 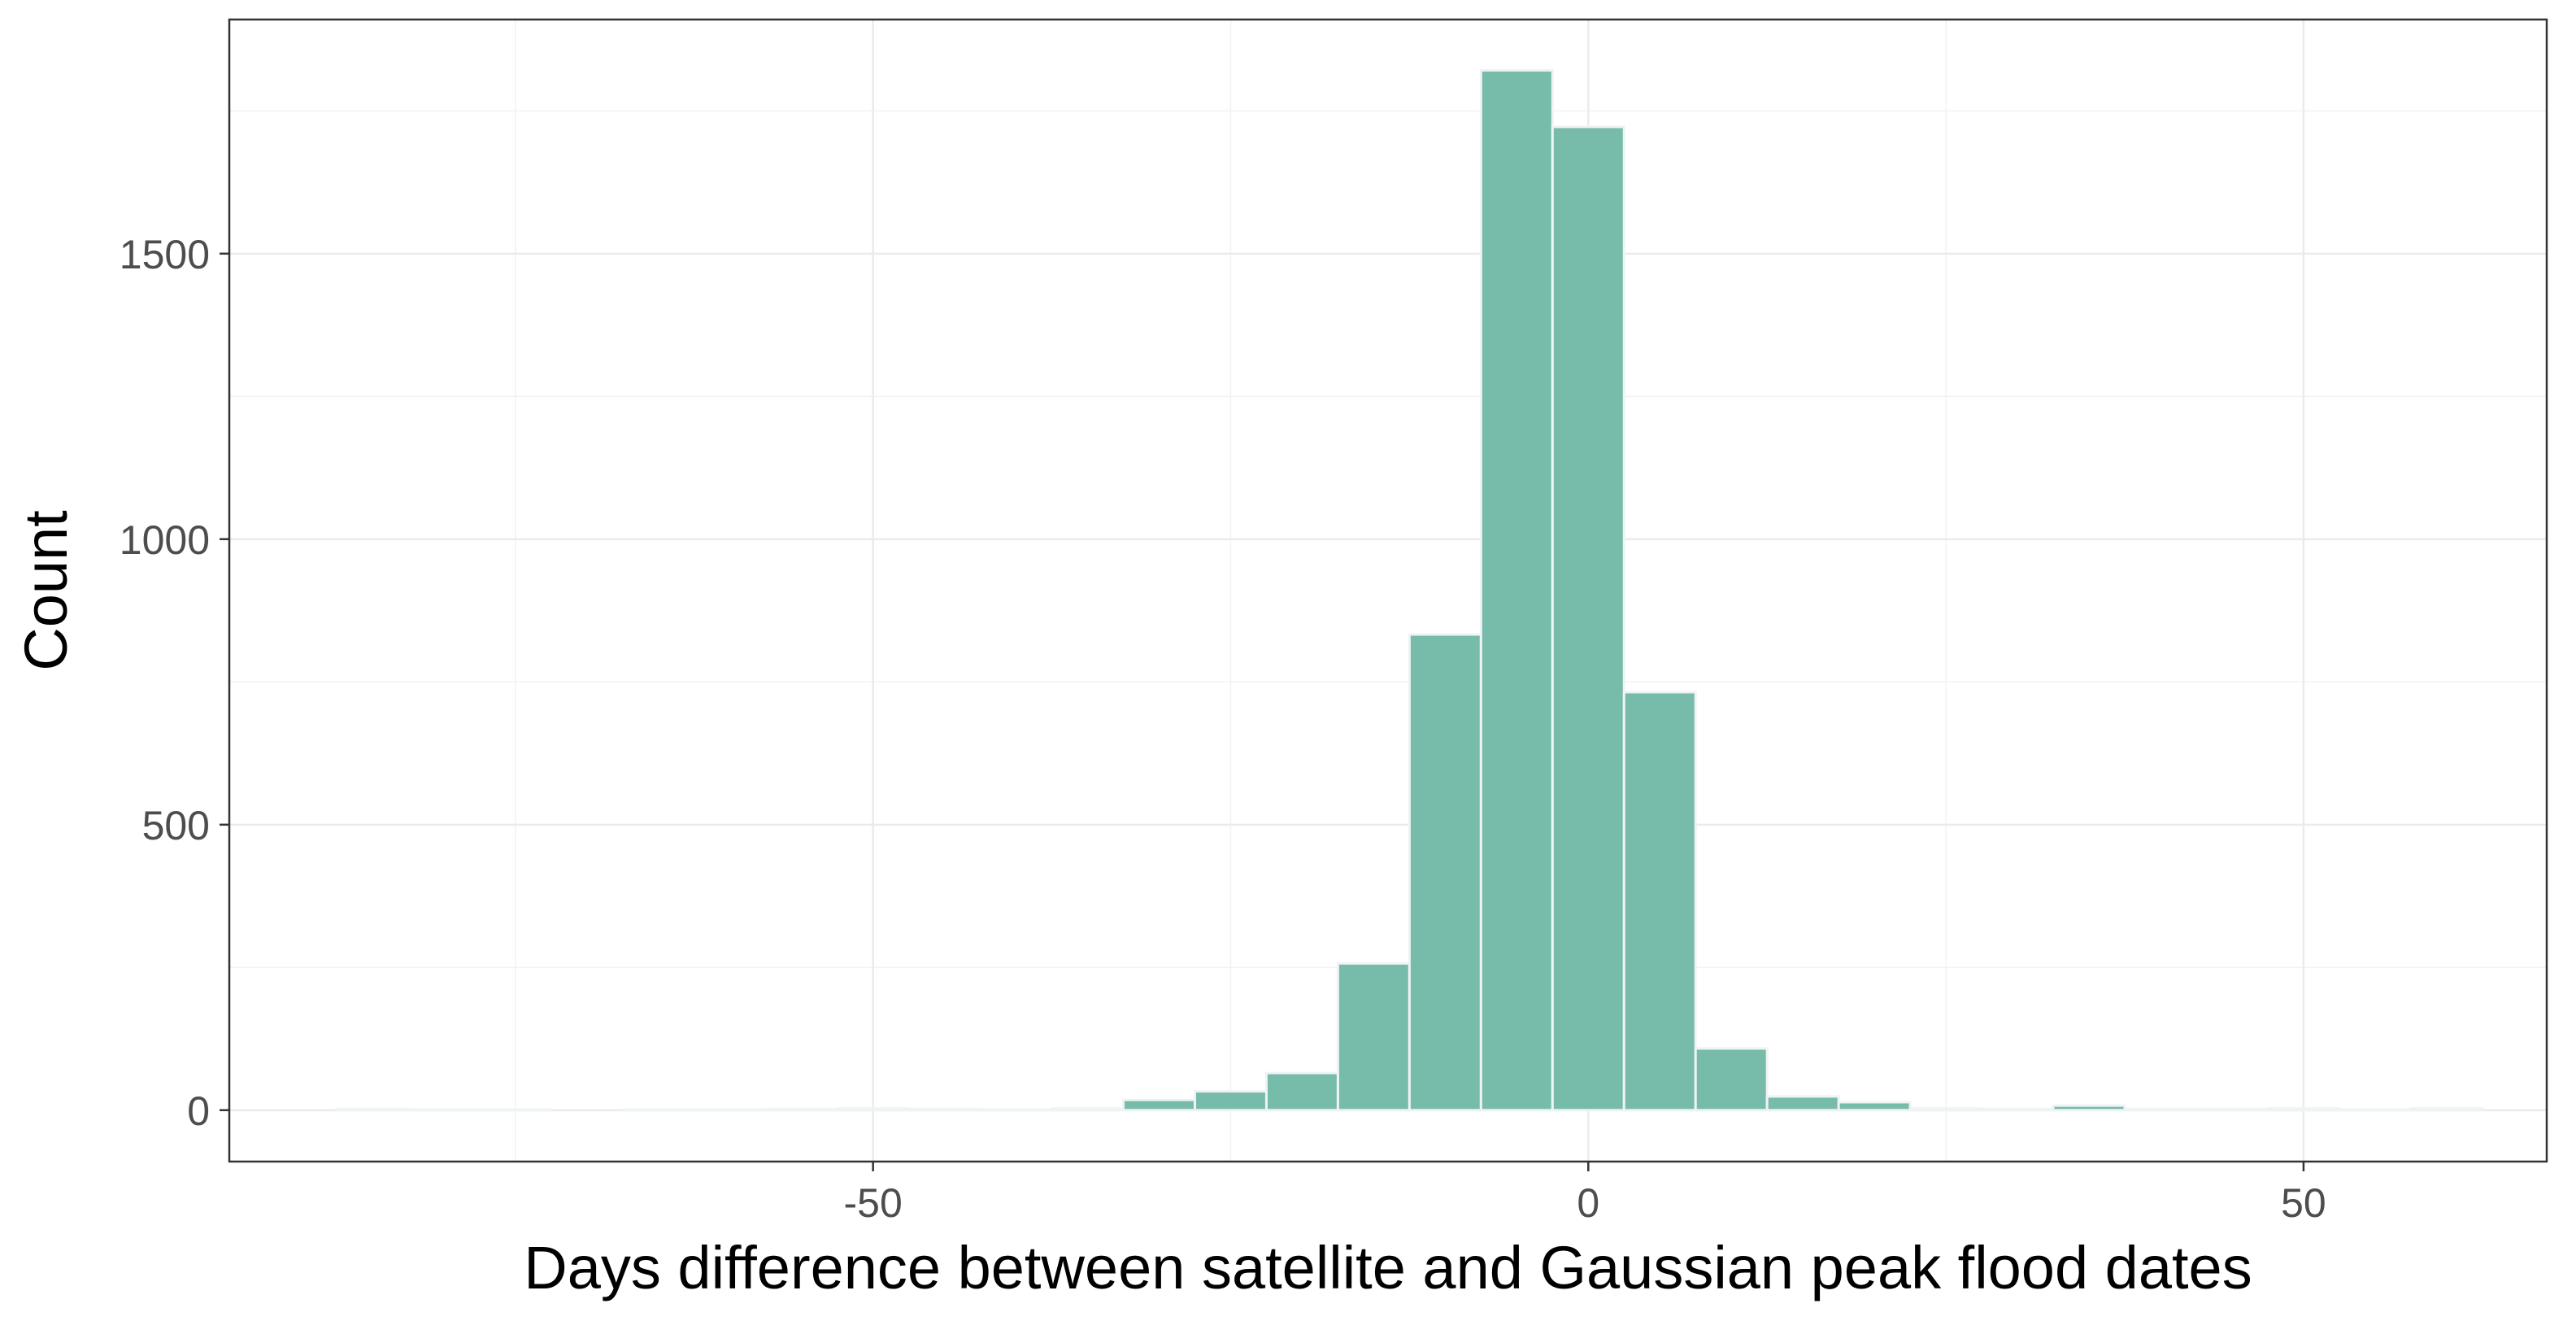 What do you see at coordinates (176, 825) in the screenshot?
I see `y-tick-label: 500` at bounding box center [176, 825].